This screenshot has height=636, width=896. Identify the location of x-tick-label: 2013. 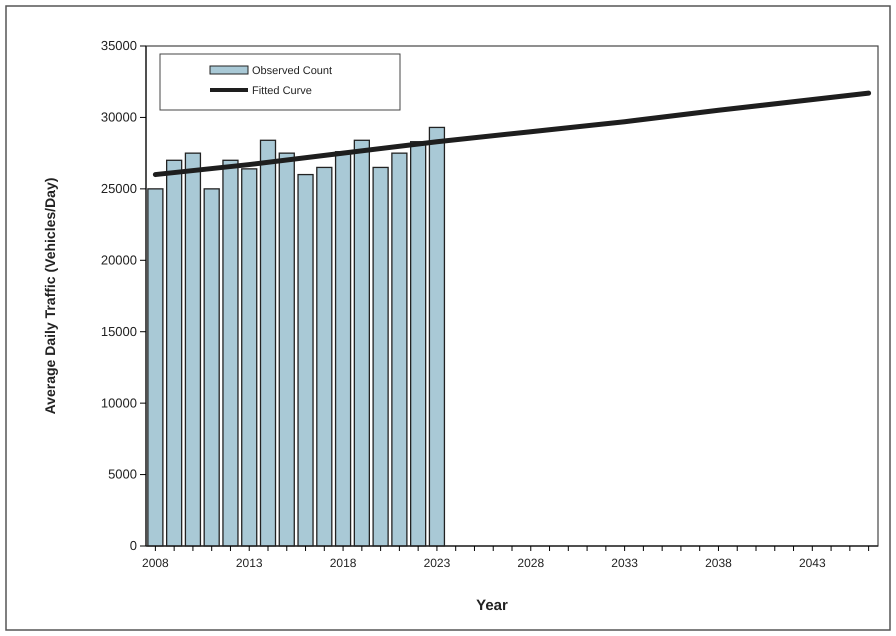
(249, 563).